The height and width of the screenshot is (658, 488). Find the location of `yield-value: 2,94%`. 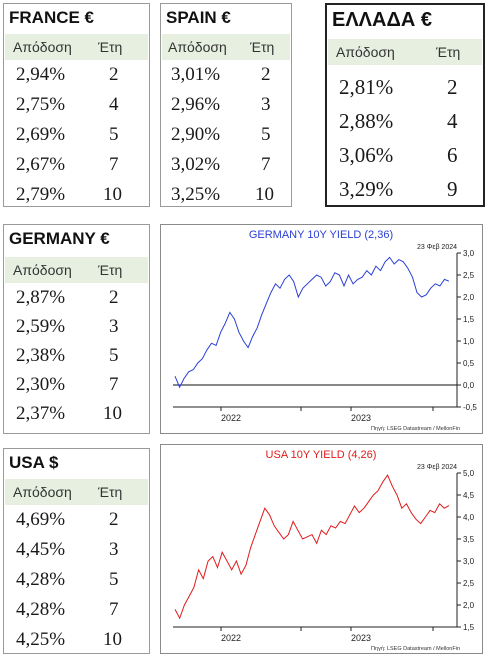

yield-value: 2,94% is located at coordinates (41, 74).